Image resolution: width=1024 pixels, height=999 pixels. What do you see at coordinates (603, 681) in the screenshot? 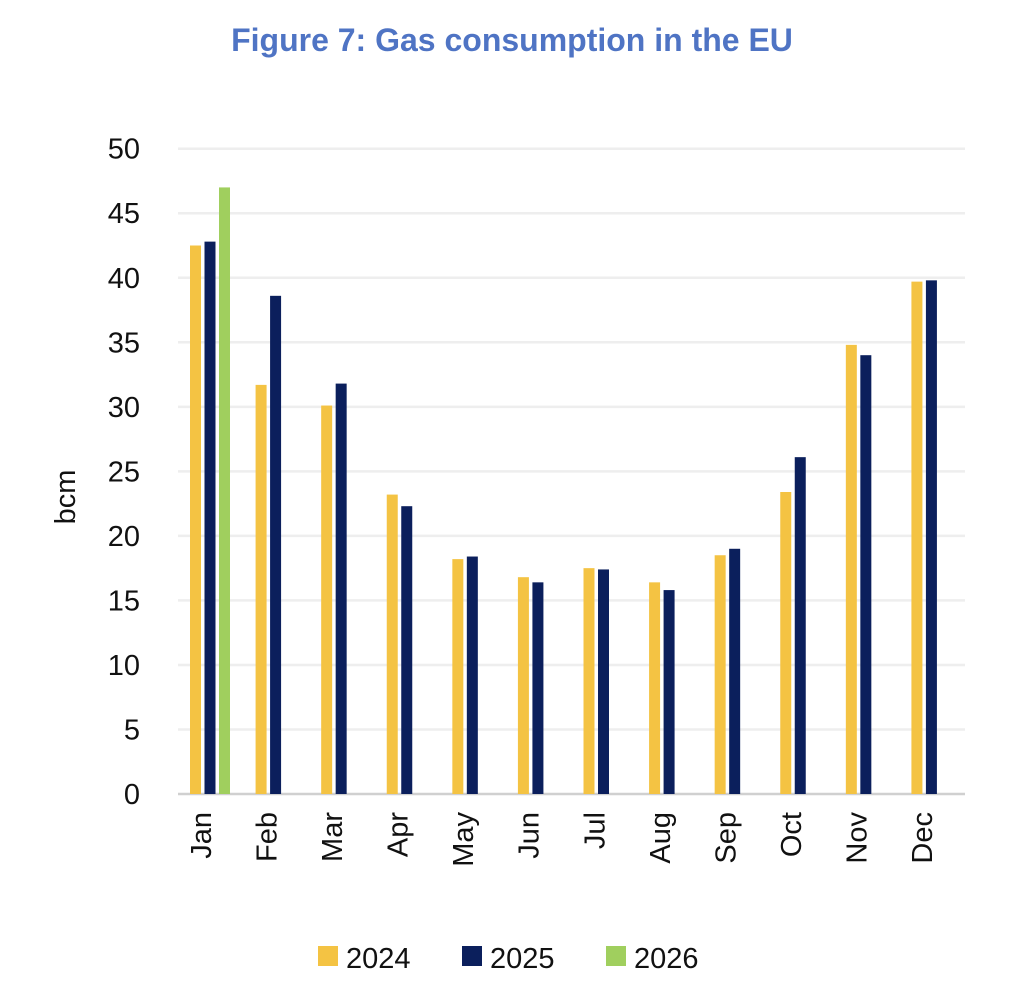
I see `bar-2025-jul` at bounding box center [603, 681].